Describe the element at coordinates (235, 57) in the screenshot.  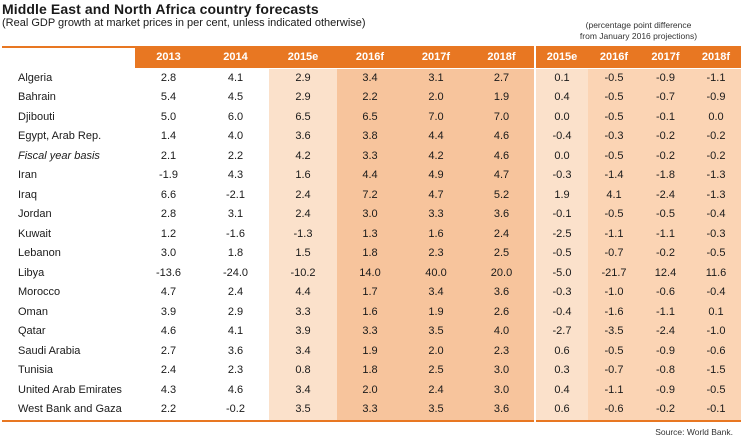
I see `column-header: 2014` at that location.